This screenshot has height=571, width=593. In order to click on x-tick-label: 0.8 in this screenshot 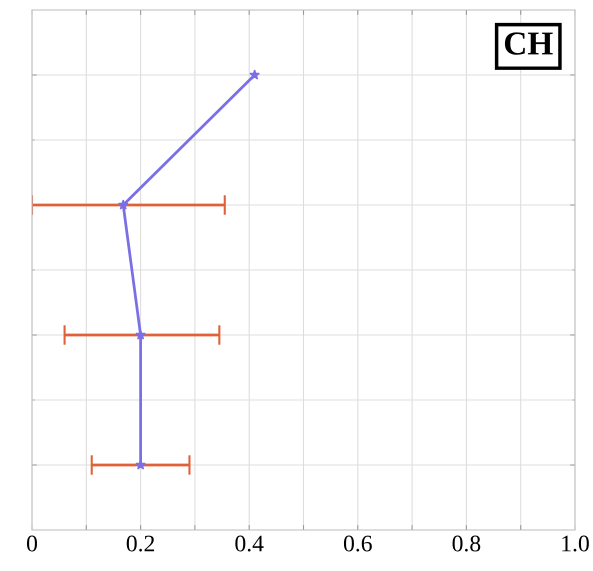, I will do `click(466, 544)`.